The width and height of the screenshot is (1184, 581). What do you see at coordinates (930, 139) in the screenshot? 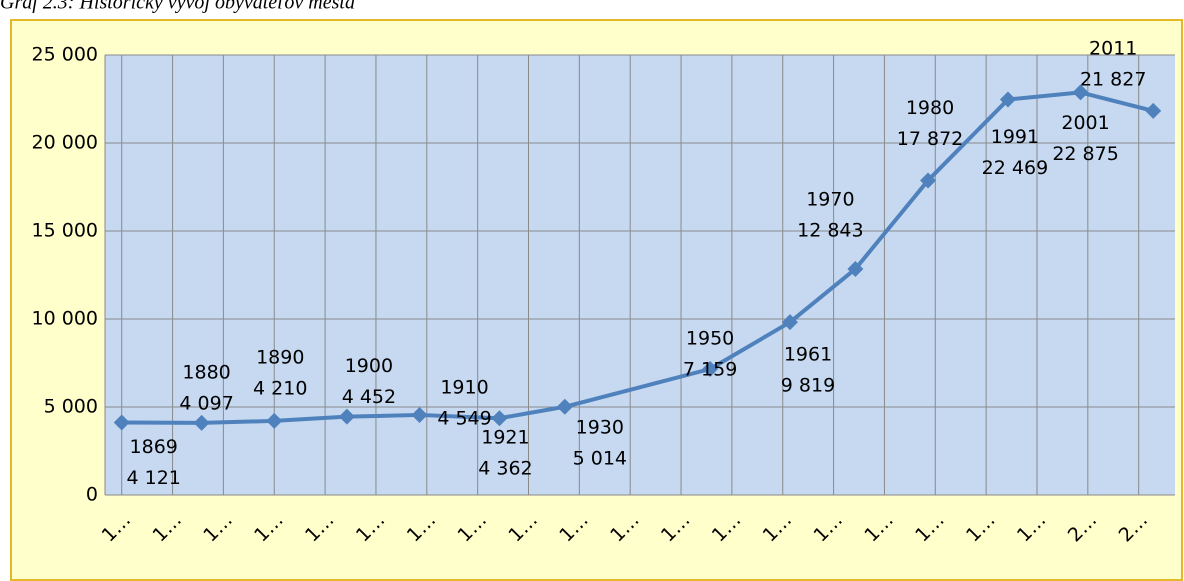
I see `data-label: 17 872` at bounding box center [930, 139].